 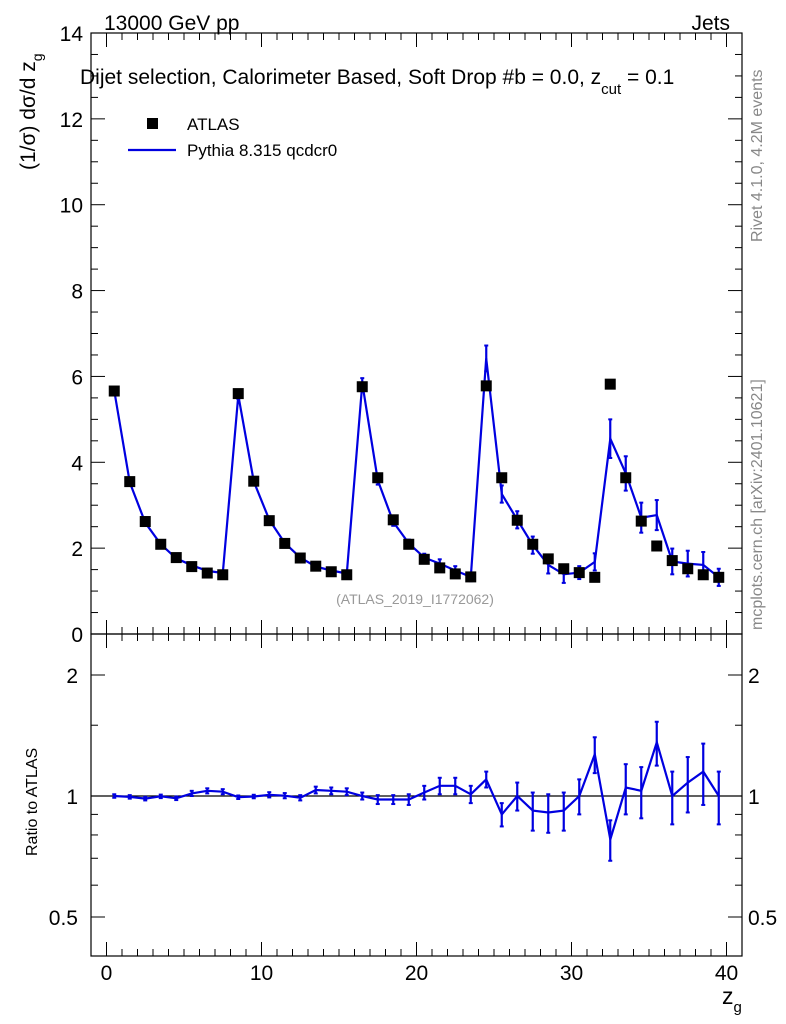 What do you see at coordinates (757, 155) in the screenshot?
I see `rivet-label: Rivet 4.1.0, 4.2M events` at bounding box center [757, 155].